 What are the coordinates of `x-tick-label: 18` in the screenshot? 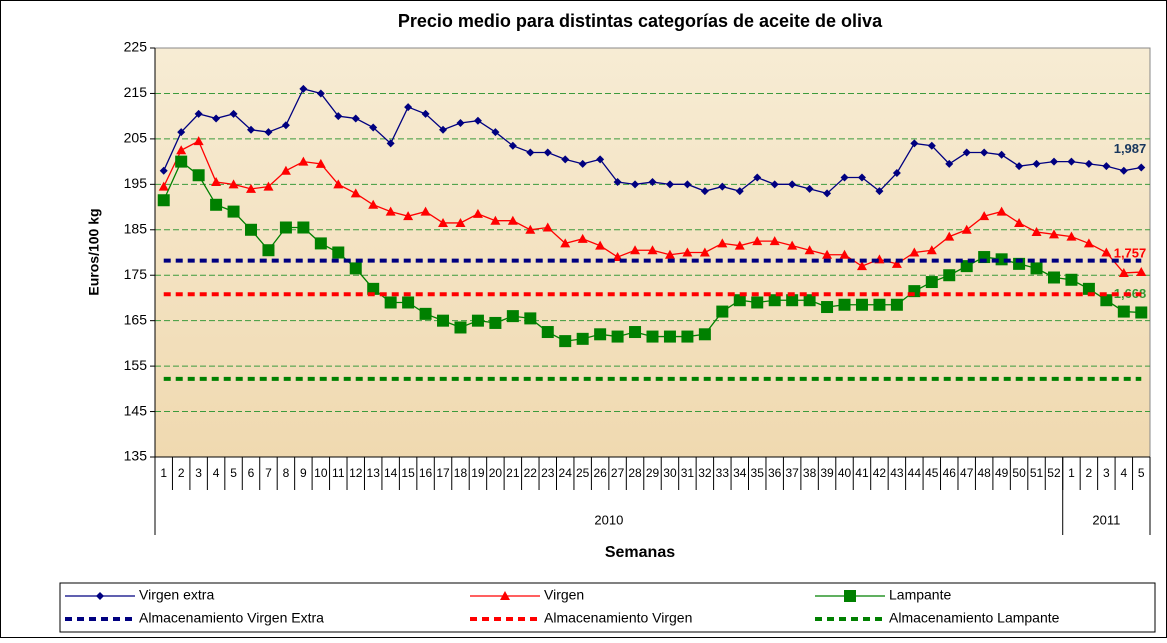 It's located at (461, 473).